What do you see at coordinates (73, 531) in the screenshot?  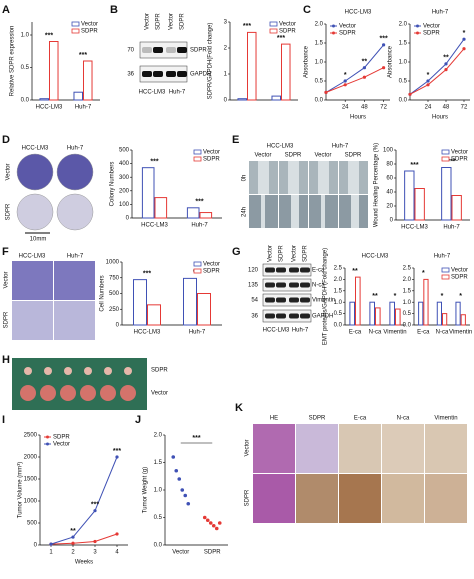 I see `significance: **` at bounding box center [73, 531].